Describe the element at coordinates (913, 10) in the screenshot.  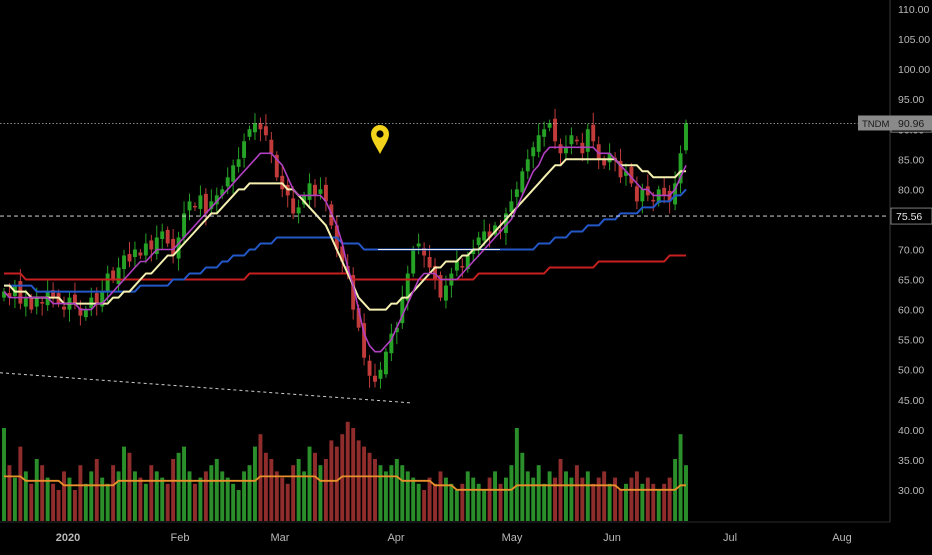
I see `y-tick-label: 110.00` at that location.